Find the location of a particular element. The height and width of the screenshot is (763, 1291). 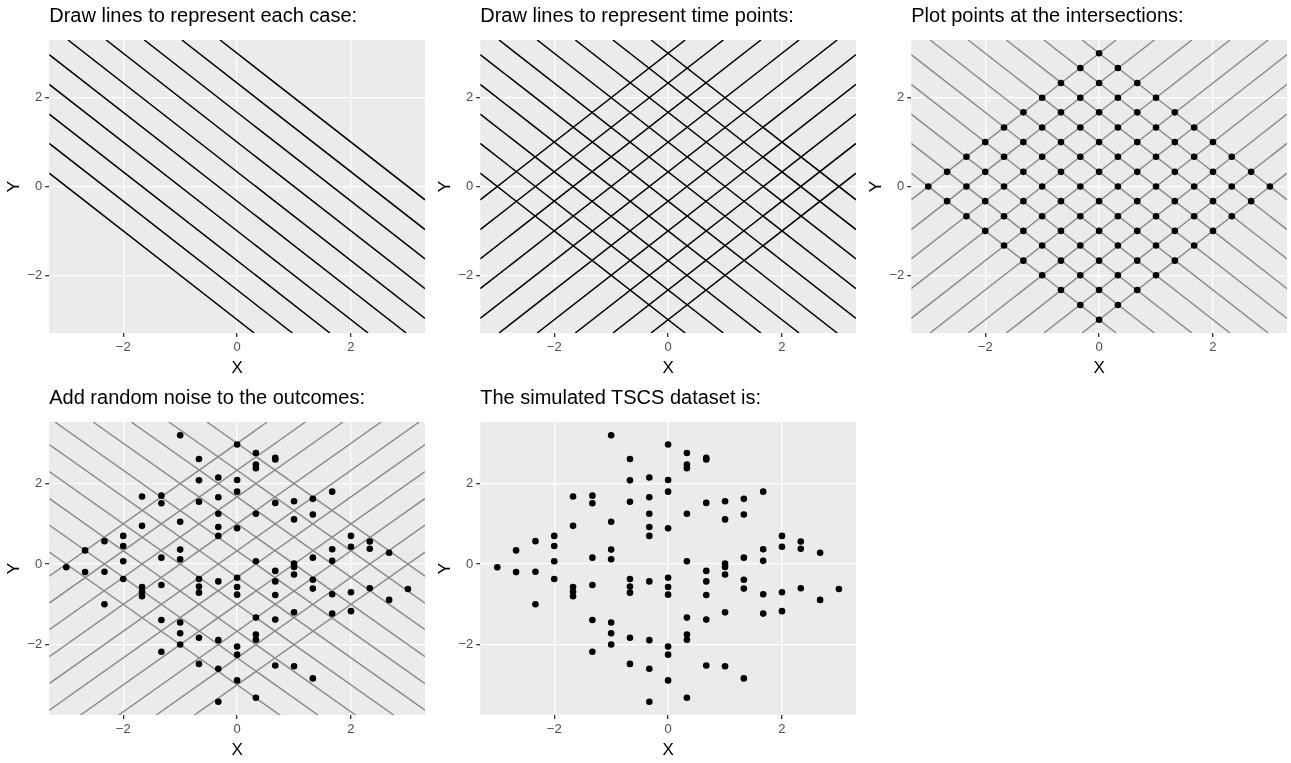

chart-title: Draw lines to represent each case: is located at coordinates (203, 15).